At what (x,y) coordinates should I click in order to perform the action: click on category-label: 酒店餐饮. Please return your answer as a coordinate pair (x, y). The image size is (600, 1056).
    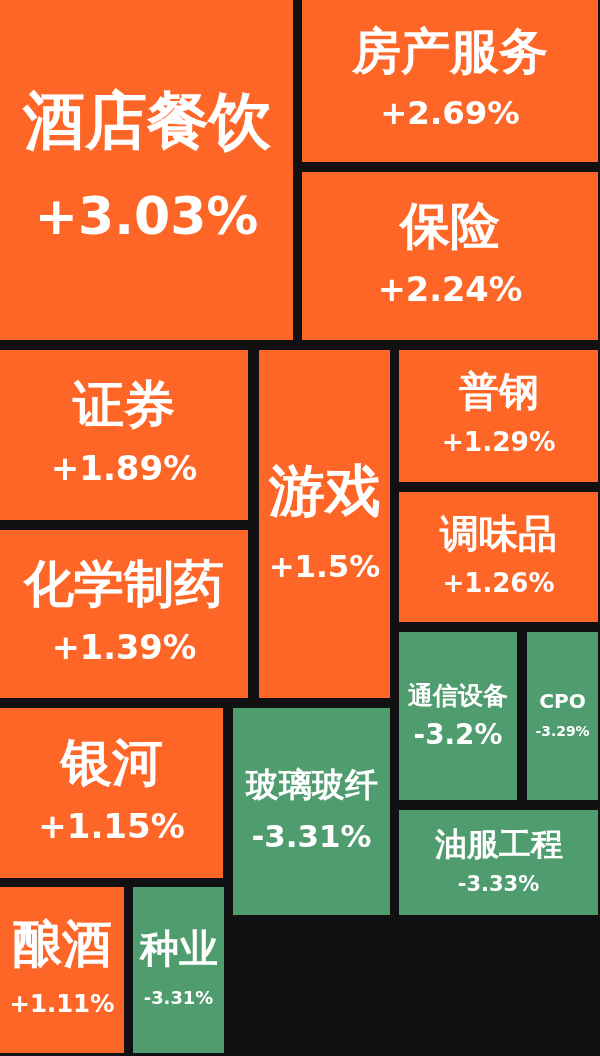
    Looking at the image, I should click on (146, 121).